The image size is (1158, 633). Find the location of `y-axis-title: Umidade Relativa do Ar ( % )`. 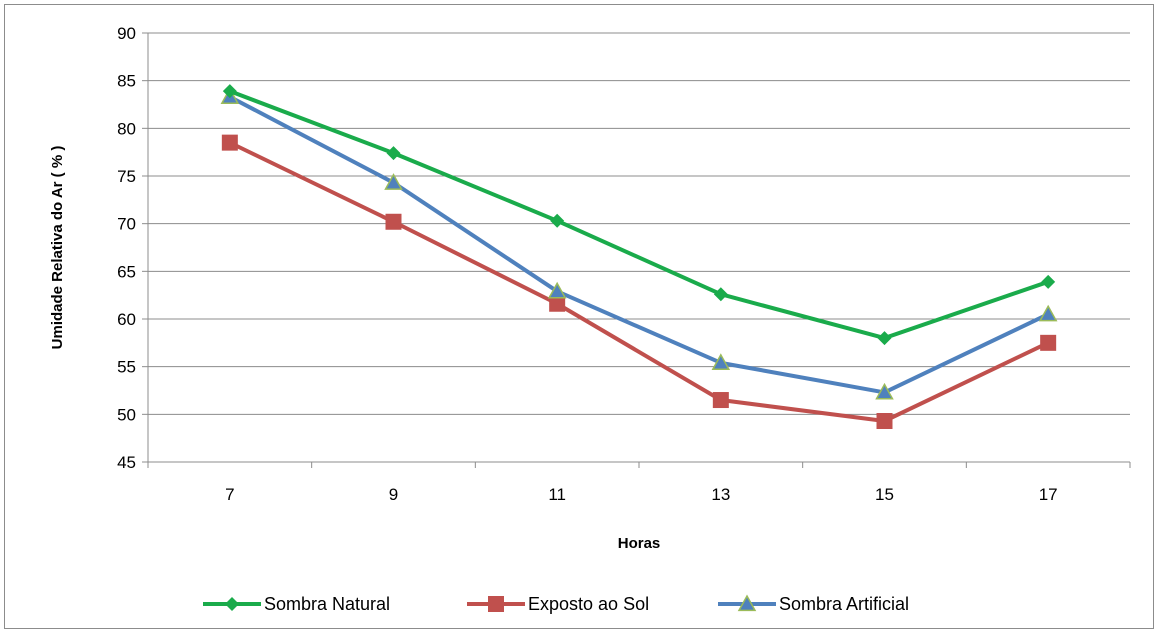

y-axis-title: Umidade Relativa do Ar ( % ) is located at coordinates (57, 248).